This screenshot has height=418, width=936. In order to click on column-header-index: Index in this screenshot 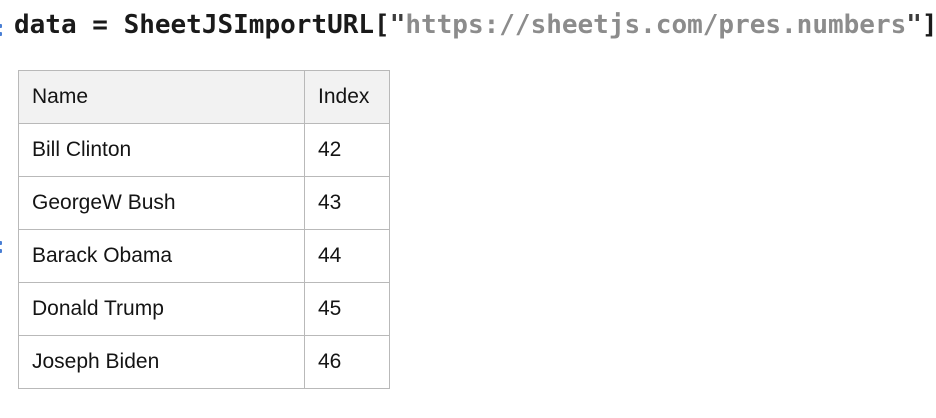, I will do `click(347, 97)`.